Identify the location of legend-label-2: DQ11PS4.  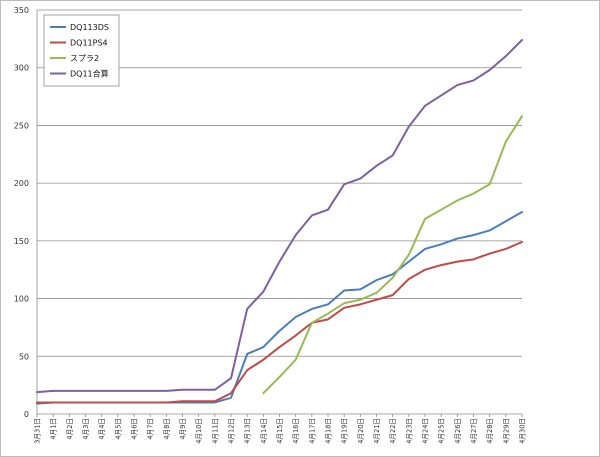
(89, 43).